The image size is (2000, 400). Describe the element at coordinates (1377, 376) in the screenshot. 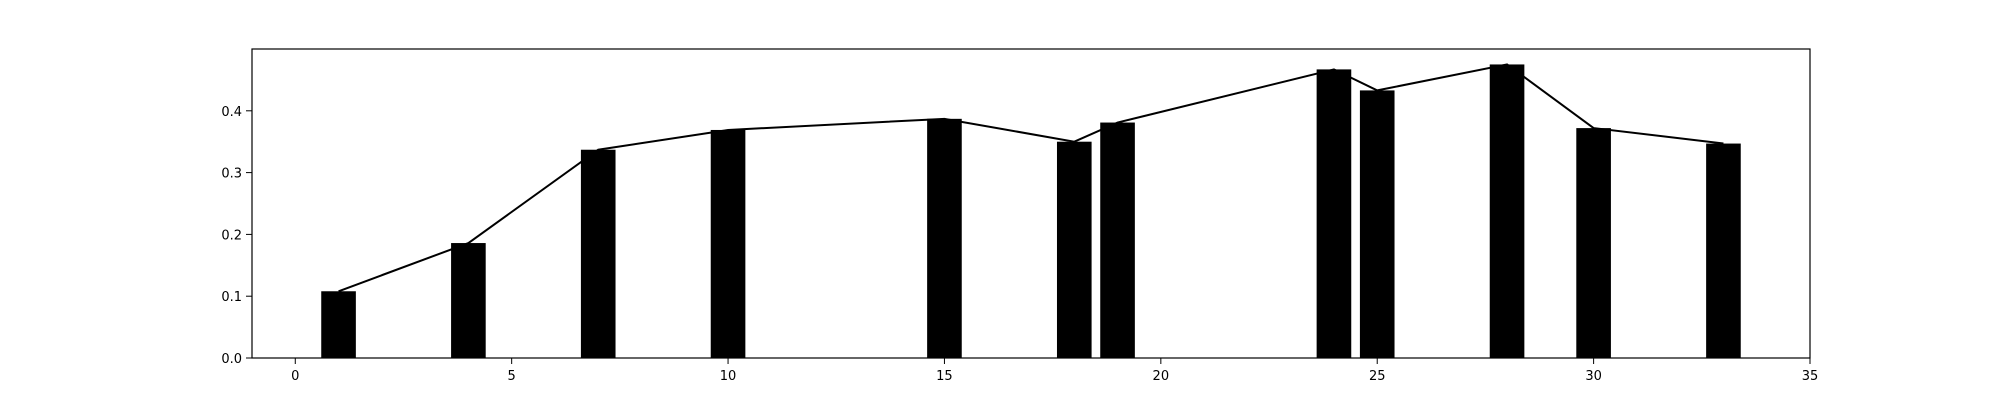

I see `x-tick-label-5: 25` at that location.